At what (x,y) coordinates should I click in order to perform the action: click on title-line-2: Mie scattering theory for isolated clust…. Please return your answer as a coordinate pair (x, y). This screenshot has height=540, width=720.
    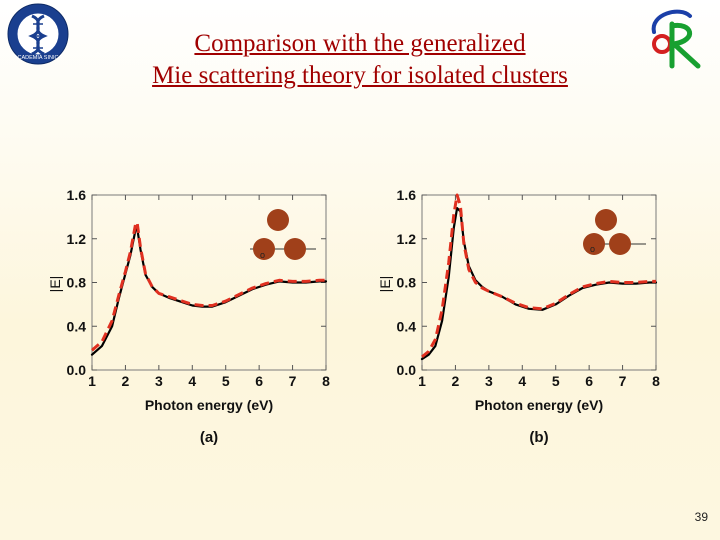
    Looking at the image, I should click on (360, 75).